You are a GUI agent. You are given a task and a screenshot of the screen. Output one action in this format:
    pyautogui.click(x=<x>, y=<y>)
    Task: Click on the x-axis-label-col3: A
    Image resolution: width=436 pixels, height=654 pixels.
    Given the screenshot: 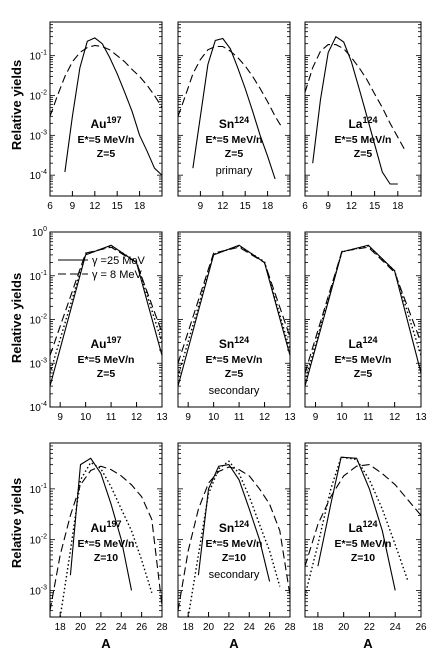 What is the action you would take?
    pyautogui.click(x=368, y=643)
    